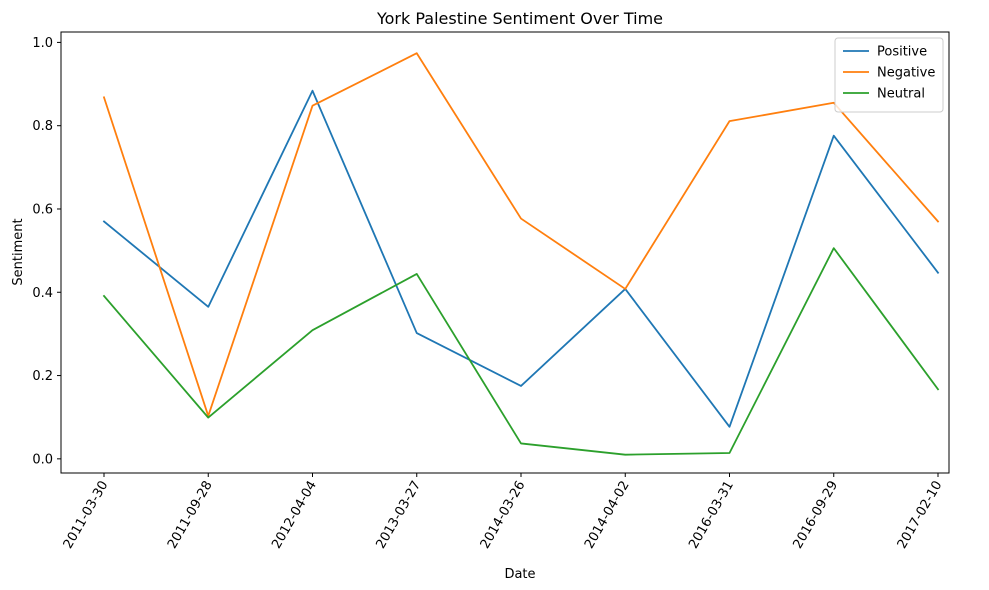 The image size is (989, 590). I want to click on x-tick-label: 2013-03-27, so click(398, 515).